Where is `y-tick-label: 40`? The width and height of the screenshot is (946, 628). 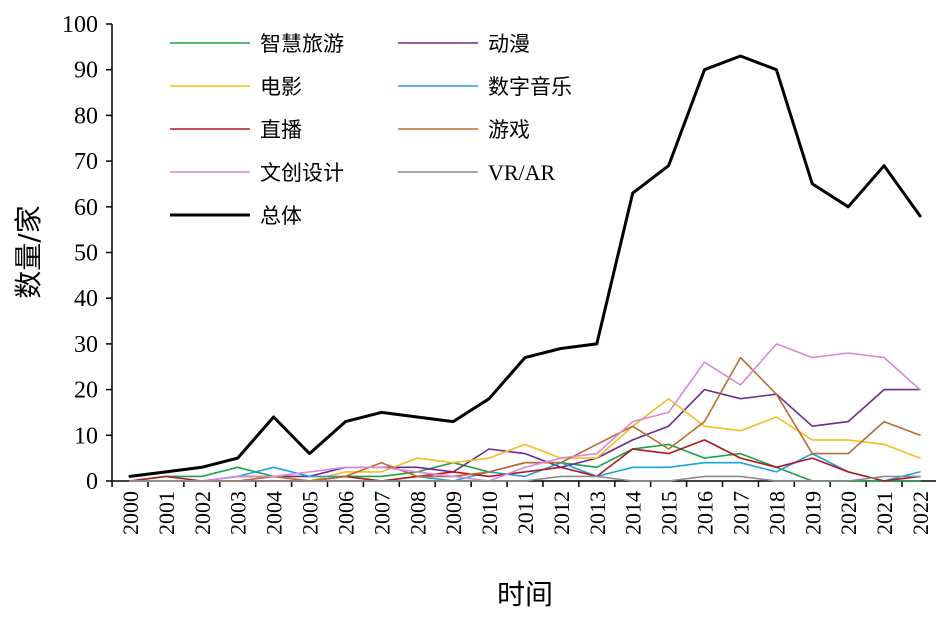
y-tick-label: 40 is located at coordinates (86, 299).